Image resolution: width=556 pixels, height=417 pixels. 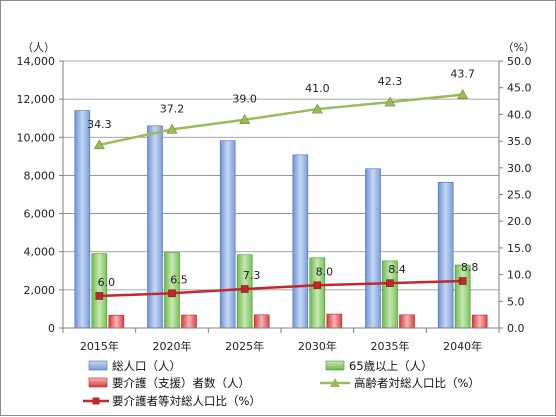 What do you see at coordinates (40, 252) in the screenshot?
I see `left-tick-label: 4,000` at bounding box center [40, 252].